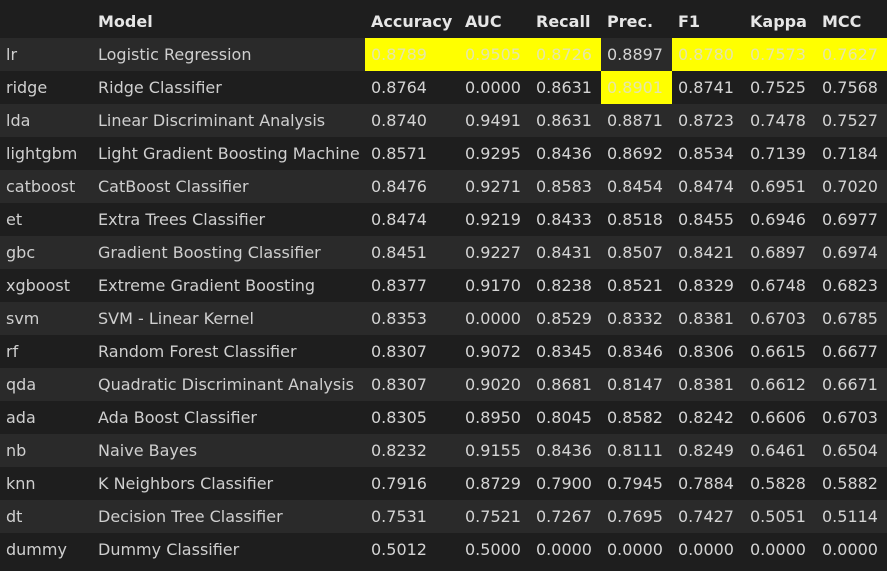 The width and height of the screenshot is (887, 571). Describe the element at coordinates (494, 219) in the screenshot. I see `auc-cell: 0.9219` at that location.